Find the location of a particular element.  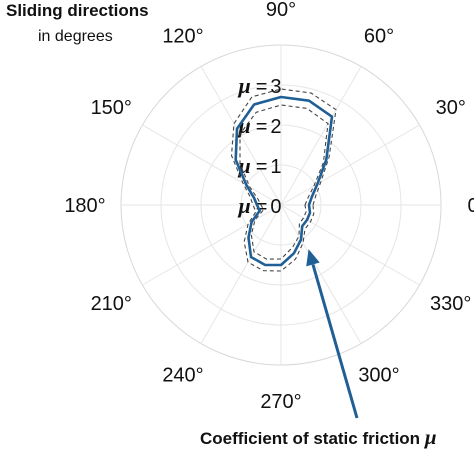

radial-label-2: μ = 2 is located at coordinates (259, 125).